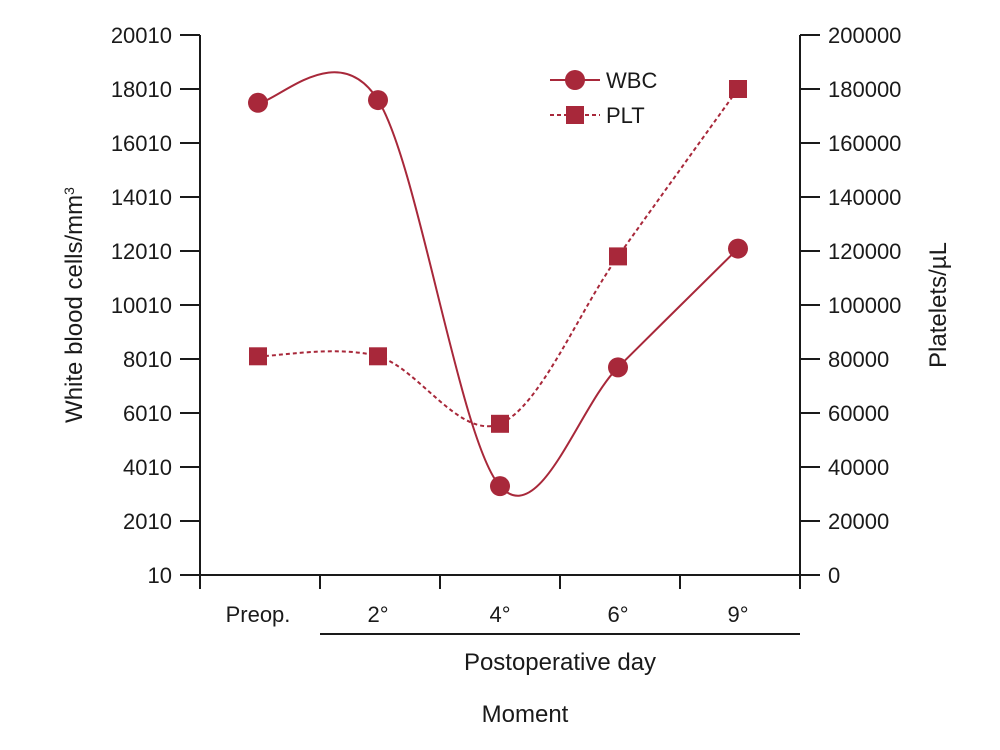 This screenshot has height=750, width=1000. What do you see at coordinates (864, 35) in the screenshot?
I see `y-right-tick-label: 200000` at bounding box center [864, 35].